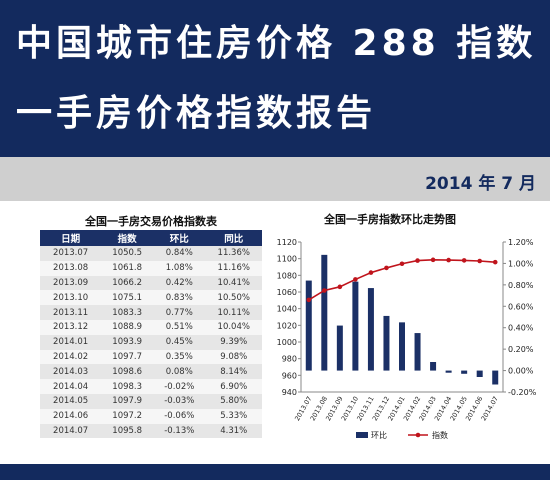 The image size is (550, 480). What do you see at coordinates (289, 375) in the screenshot?
I see `left-tick-label: 960` at bounding box center [289, 375].